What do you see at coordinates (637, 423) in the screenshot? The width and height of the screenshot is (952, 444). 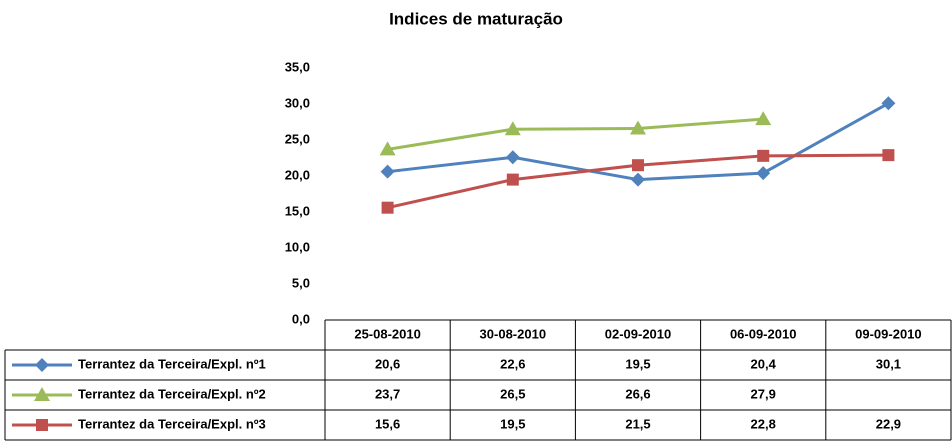 I see `table-value: 21,5` at bounding box center [637, 423].